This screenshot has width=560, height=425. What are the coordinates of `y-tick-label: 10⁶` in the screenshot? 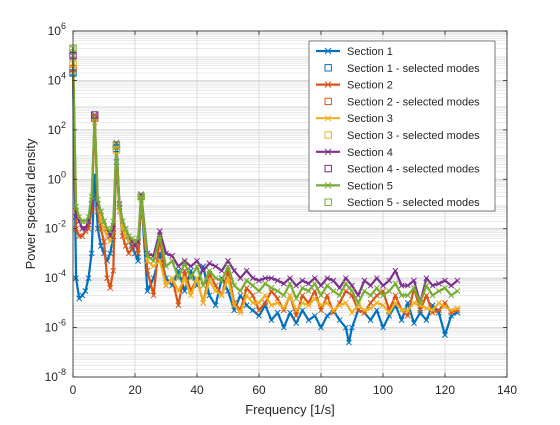 It's located at (57, 29).